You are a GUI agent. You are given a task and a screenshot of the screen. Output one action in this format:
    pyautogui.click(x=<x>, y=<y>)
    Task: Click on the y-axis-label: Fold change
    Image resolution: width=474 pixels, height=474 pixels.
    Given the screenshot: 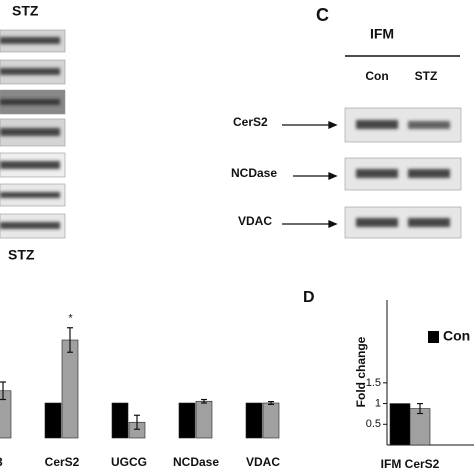 What is the action you would take?
    pyautogui.click(x=361, y=371)
    